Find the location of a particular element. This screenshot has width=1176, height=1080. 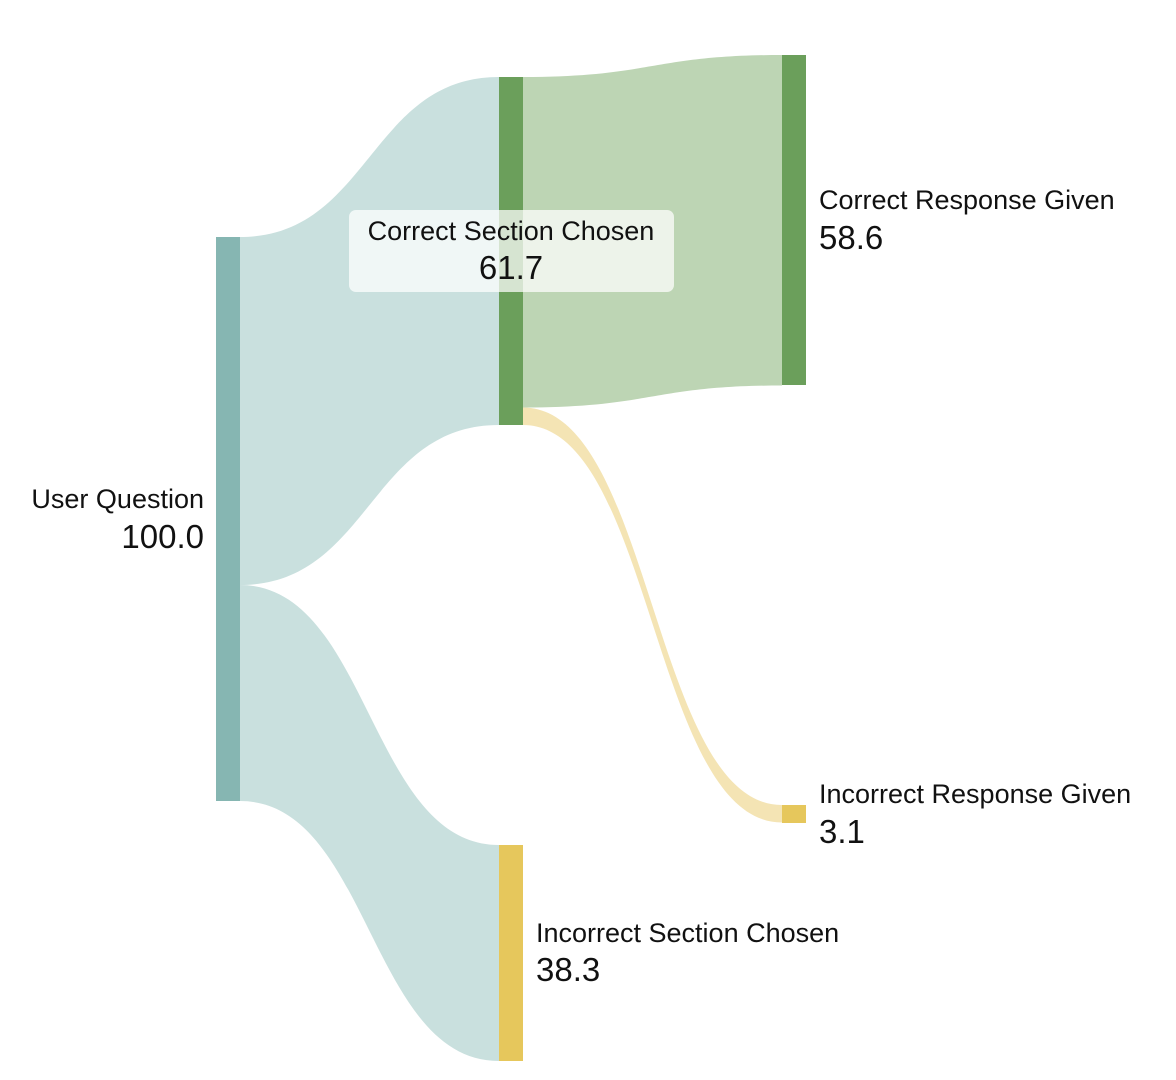

node-value-correct-section: 61.7 is located at coordinates (511, 267).